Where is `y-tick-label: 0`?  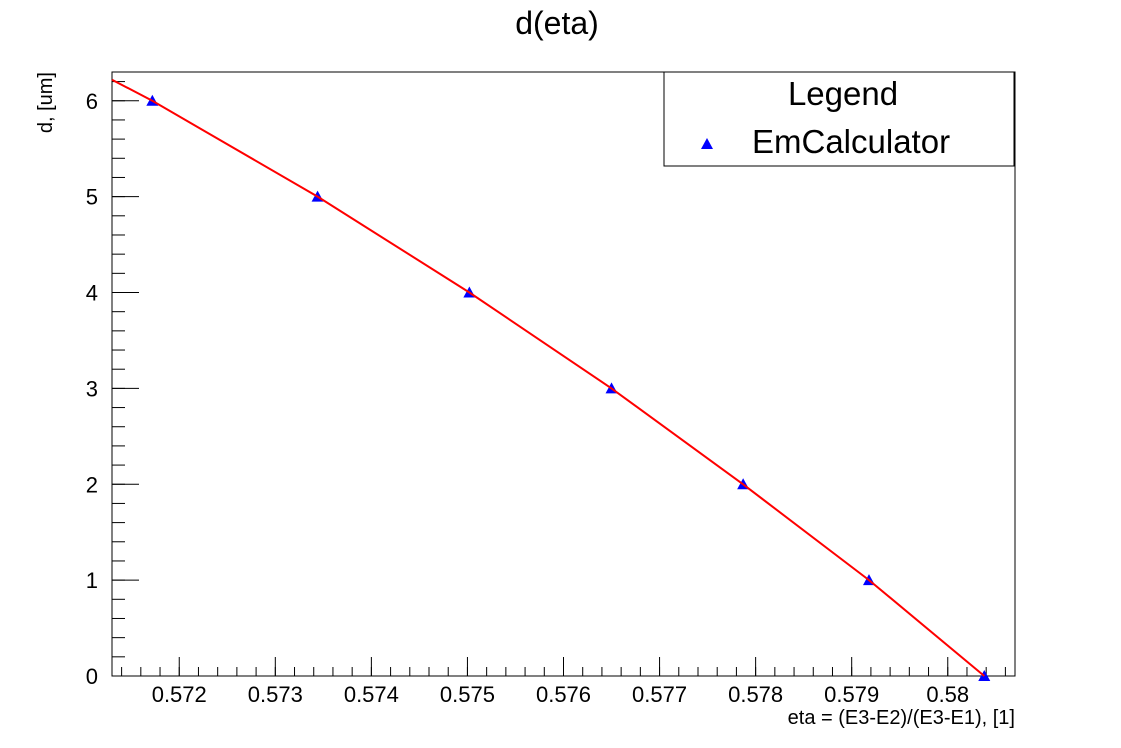
y-tick-label: 0 is located at coordinates (92, 676).